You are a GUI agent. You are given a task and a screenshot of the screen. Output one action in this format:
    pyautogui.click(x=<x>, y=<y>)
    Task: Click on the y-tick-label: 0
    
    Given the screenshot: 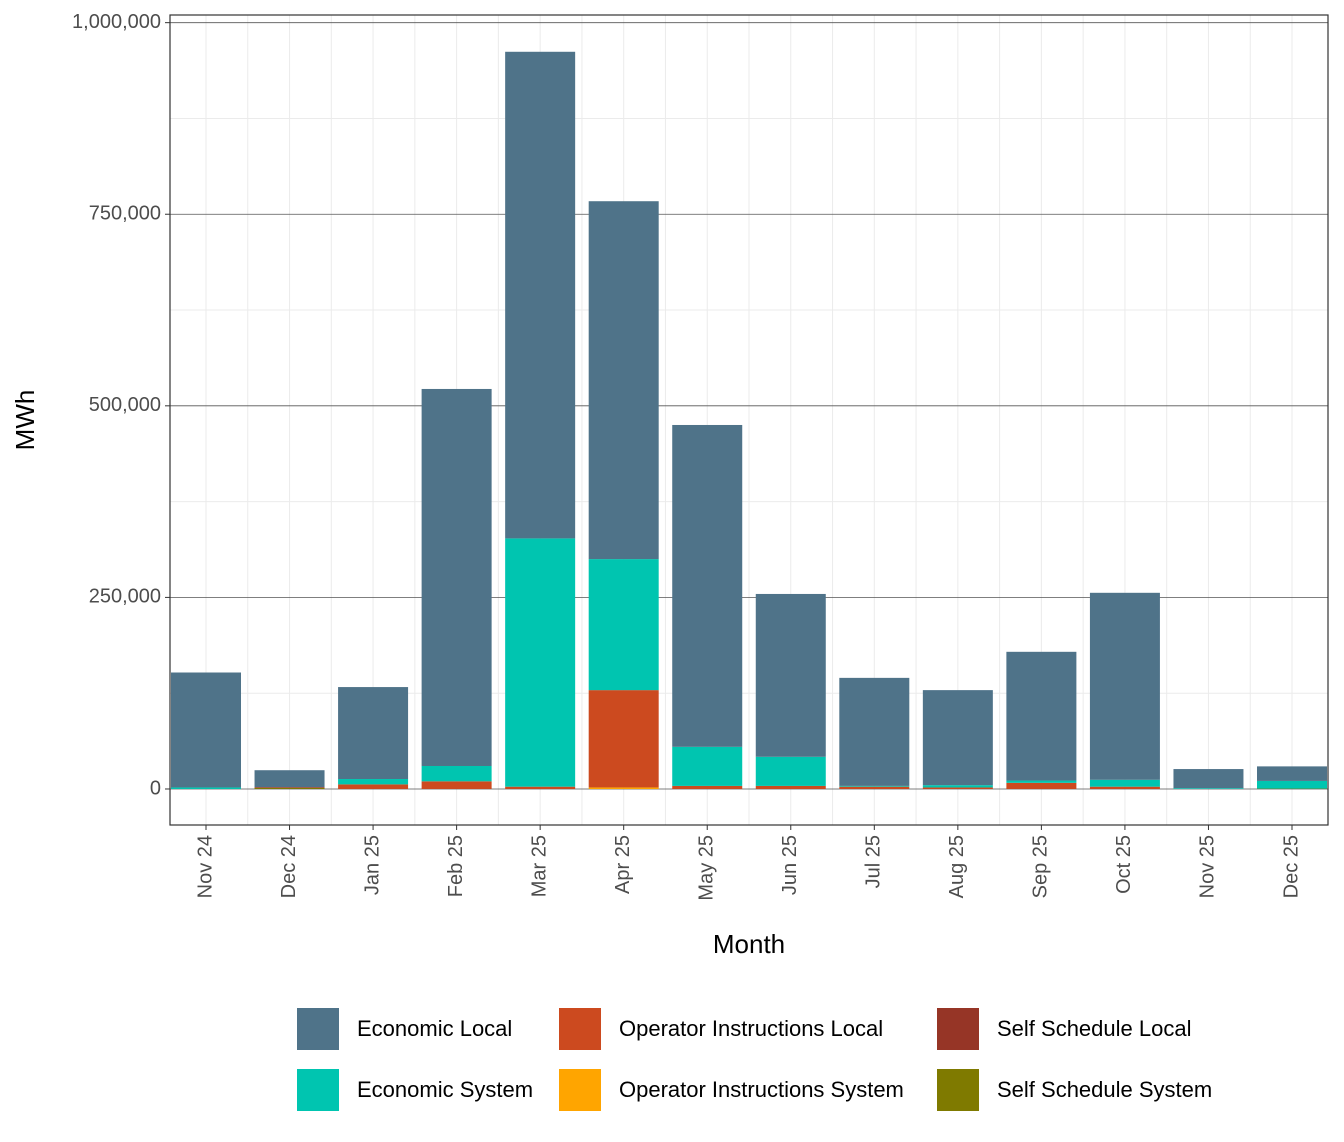 What is the action you would take?
    pyautogui.click(x=155, y=788)
    